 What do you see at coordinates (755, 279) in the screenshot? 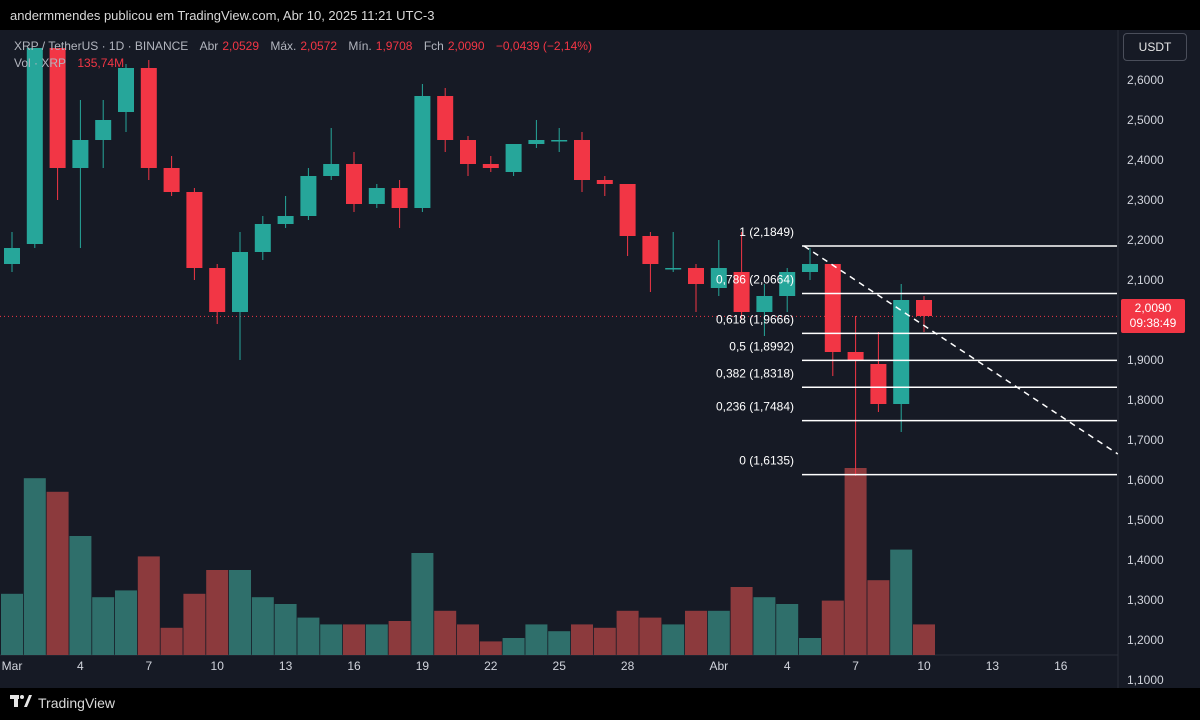
I see `fib-level-label: 0,786 (2,0664)` at bounding box center [755, 279].